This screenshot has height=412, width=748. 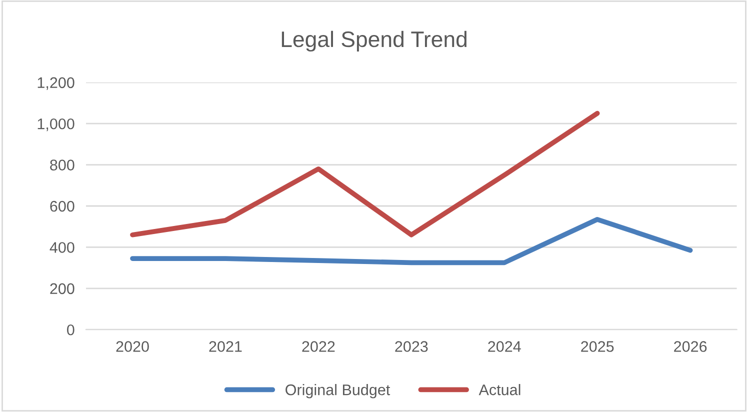 What do you see at coordinates (56, 125) in the screenshot?
I see `y-tick-label: 1,000` at bounding box center [56, 125].